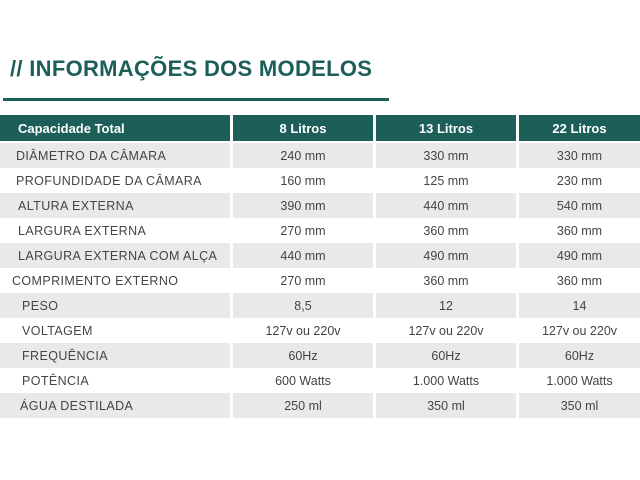 The image size is (640, 480). I want to click on row-label: COMPRIMENTO EXTERNO, so click(115, 280).